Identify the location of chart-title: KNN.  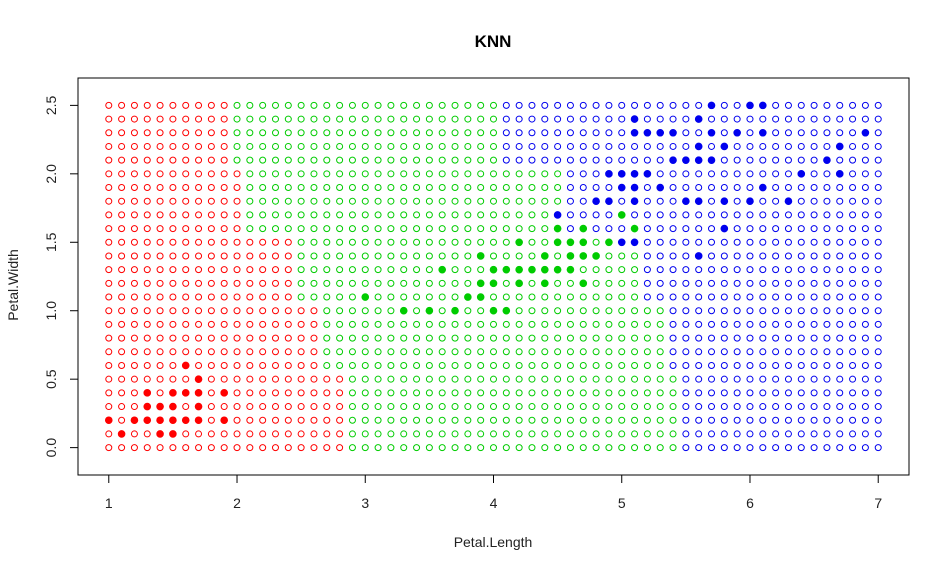
(493, 41).